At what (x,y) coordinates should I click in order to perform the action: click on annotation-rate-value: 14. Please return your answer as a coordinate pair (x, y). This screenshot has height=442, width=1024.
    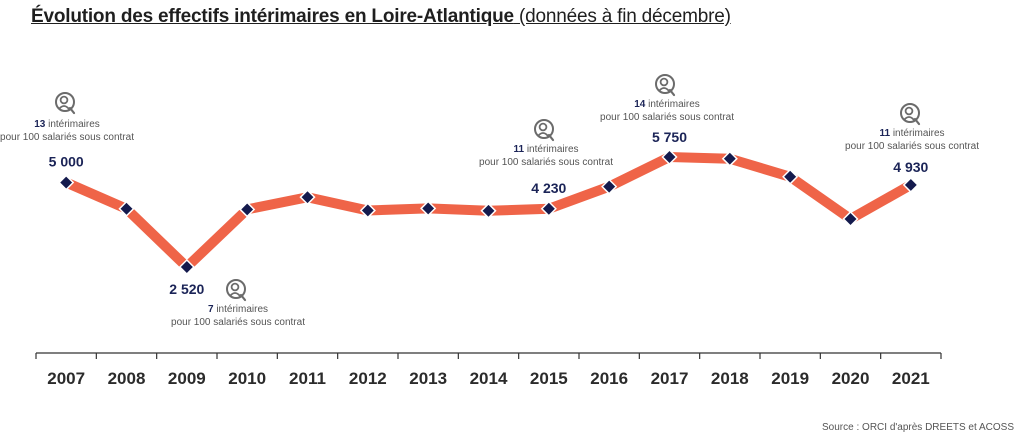
    Looking at the image, I should click on (640, 104).